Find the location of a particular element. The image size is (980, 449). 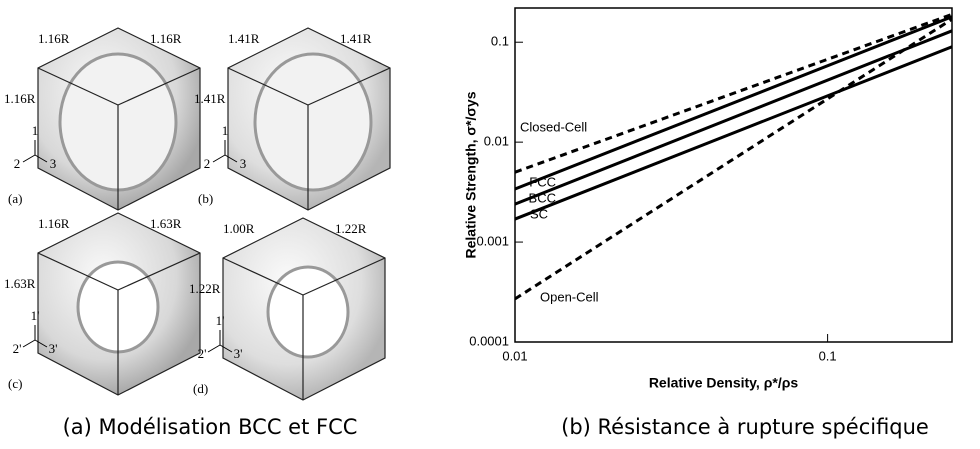

panel-tag: (a) is located at coordinates (15, 198).